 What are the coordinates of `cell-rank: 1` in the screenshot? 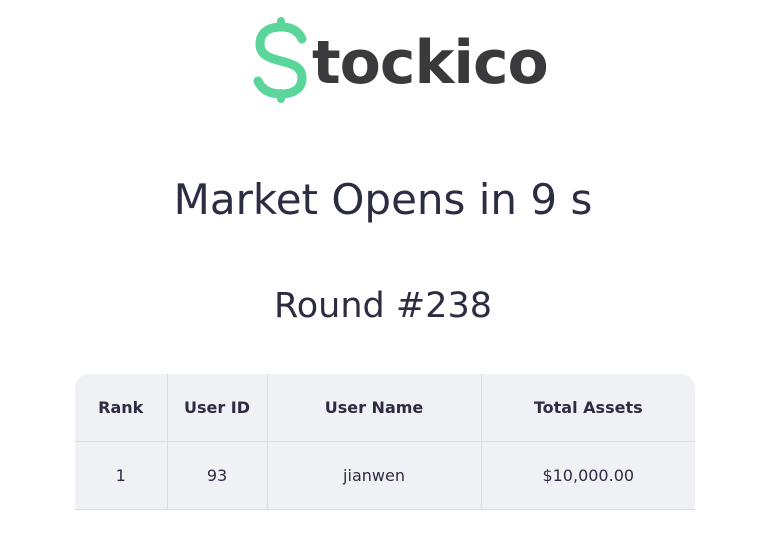 It's located at (121, 475).